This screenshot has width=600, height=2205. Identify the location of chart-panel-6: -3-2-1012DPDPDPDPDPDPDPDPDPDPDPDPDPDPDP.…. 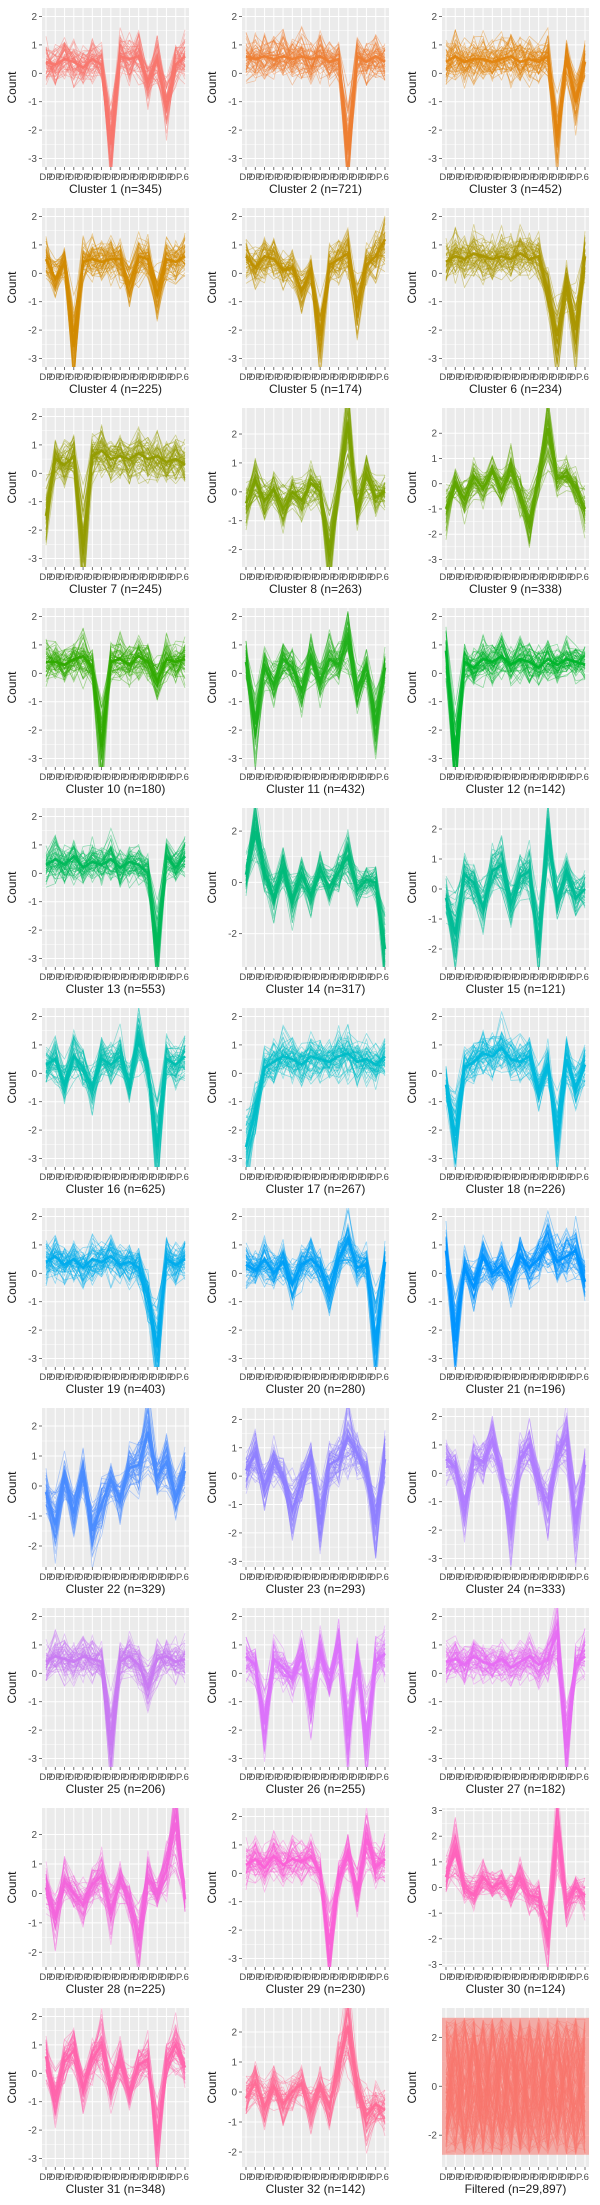
(497, 302).